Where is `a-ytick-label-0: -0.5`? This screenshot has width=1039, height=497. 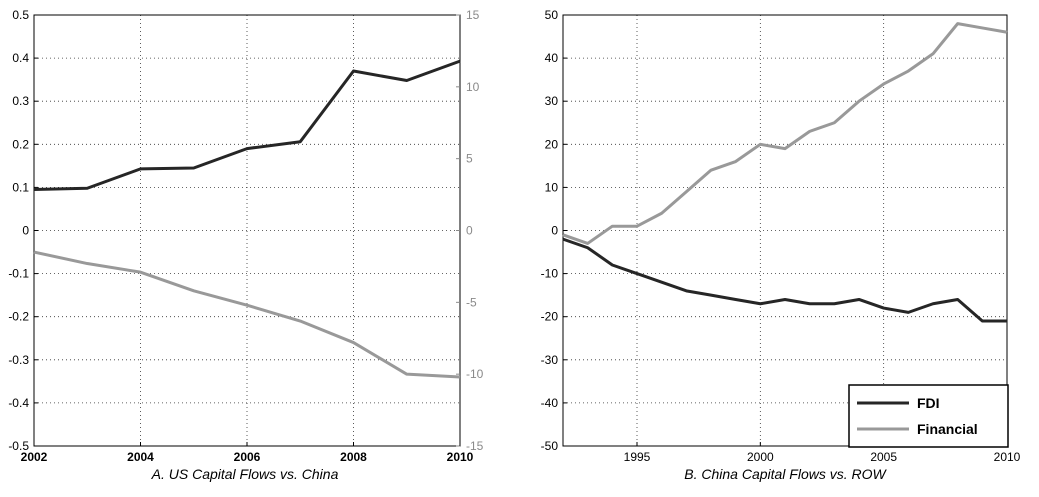 a-ytick-label-0: -0.5 is located at coordinates (18, 446).